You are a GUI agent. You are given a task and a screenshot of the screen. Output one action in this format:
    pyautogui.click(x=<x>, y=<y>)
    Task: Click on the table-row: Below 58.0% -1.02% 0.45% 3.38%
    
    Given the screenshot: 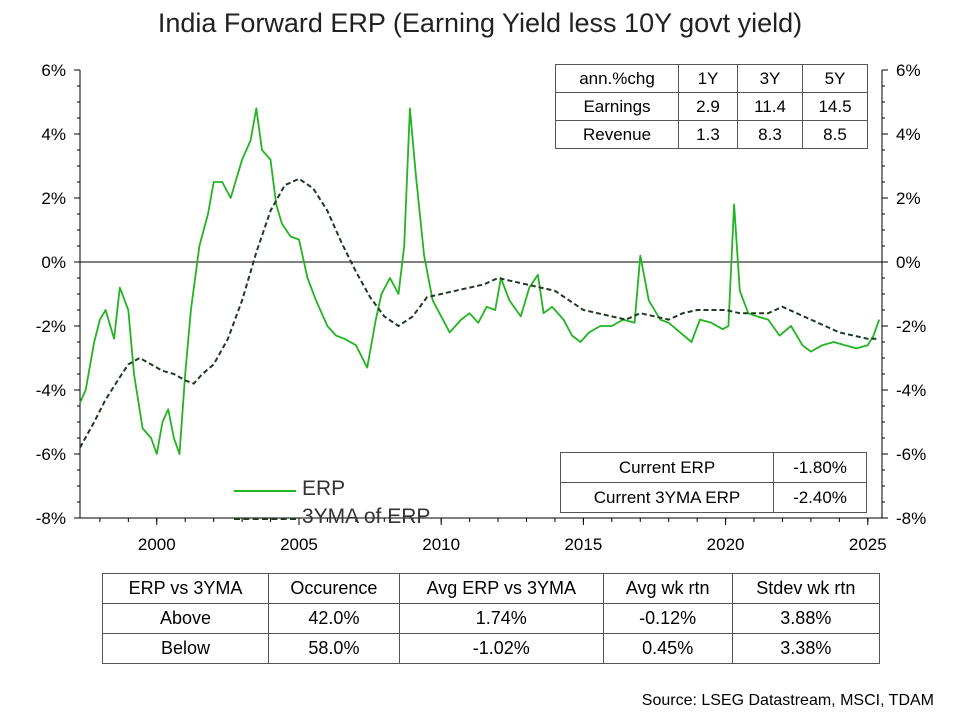 What is the action you would take?
    pyautogui.click(x=491, y=648)
    